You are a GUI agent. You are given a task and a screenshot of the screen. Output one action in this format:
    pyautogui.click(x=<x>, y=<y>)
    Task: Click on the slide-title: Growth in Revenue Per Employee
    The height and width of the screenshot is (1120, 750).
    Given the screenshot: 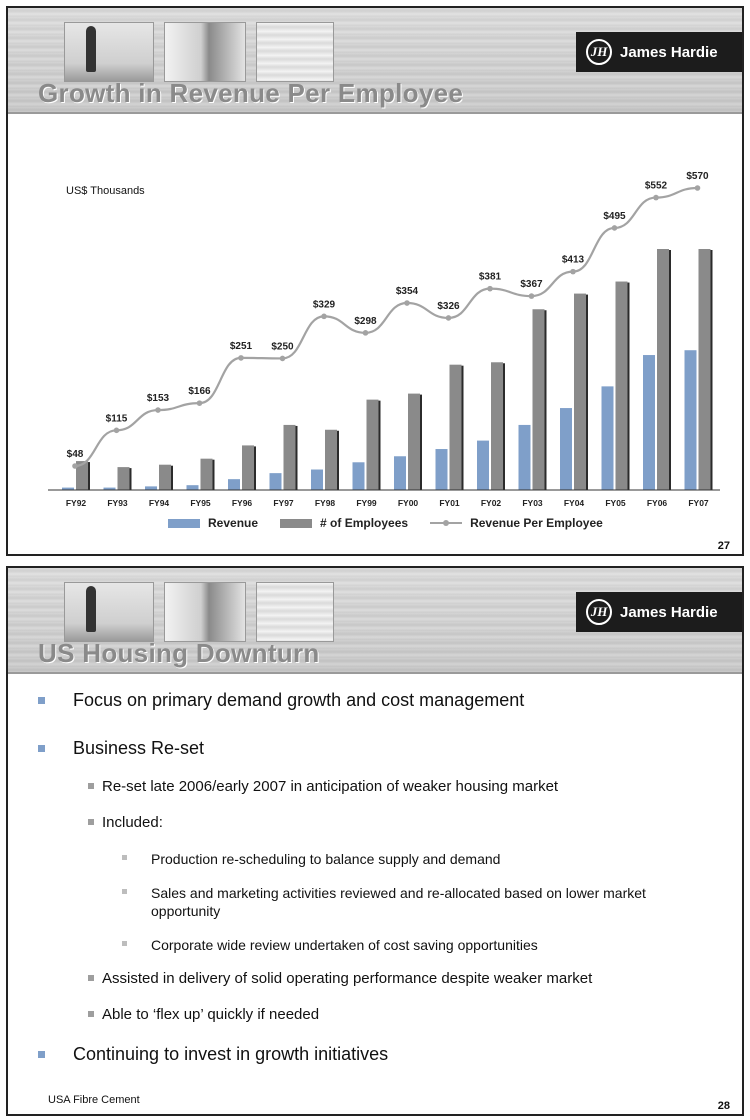 What is the action you would take?
    pyautogui.click(x=251, y=93)
    